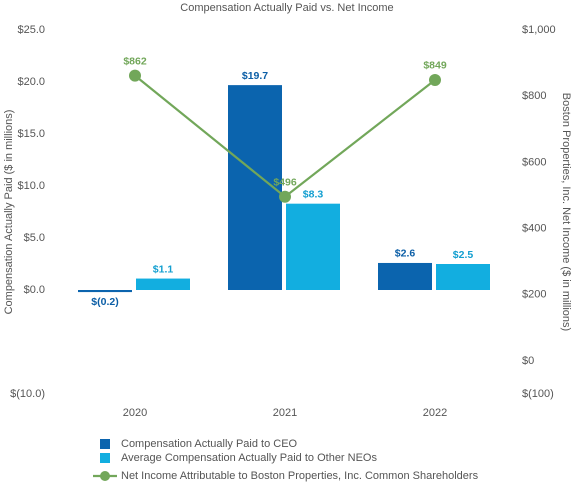 The image size is (575, 484). Describe the element at coordinates (104, 302) in the screenshot. I see `data-label: $(0.2)` at that location.